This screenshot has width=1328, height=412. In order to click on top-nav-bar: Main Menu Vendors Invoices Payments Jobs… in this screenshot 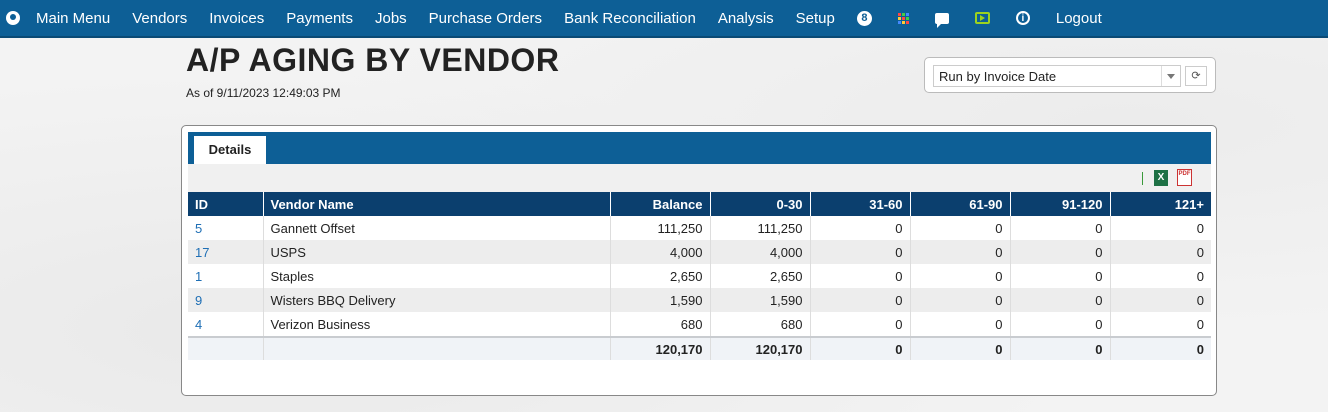, I will do `click(664, 19)`.